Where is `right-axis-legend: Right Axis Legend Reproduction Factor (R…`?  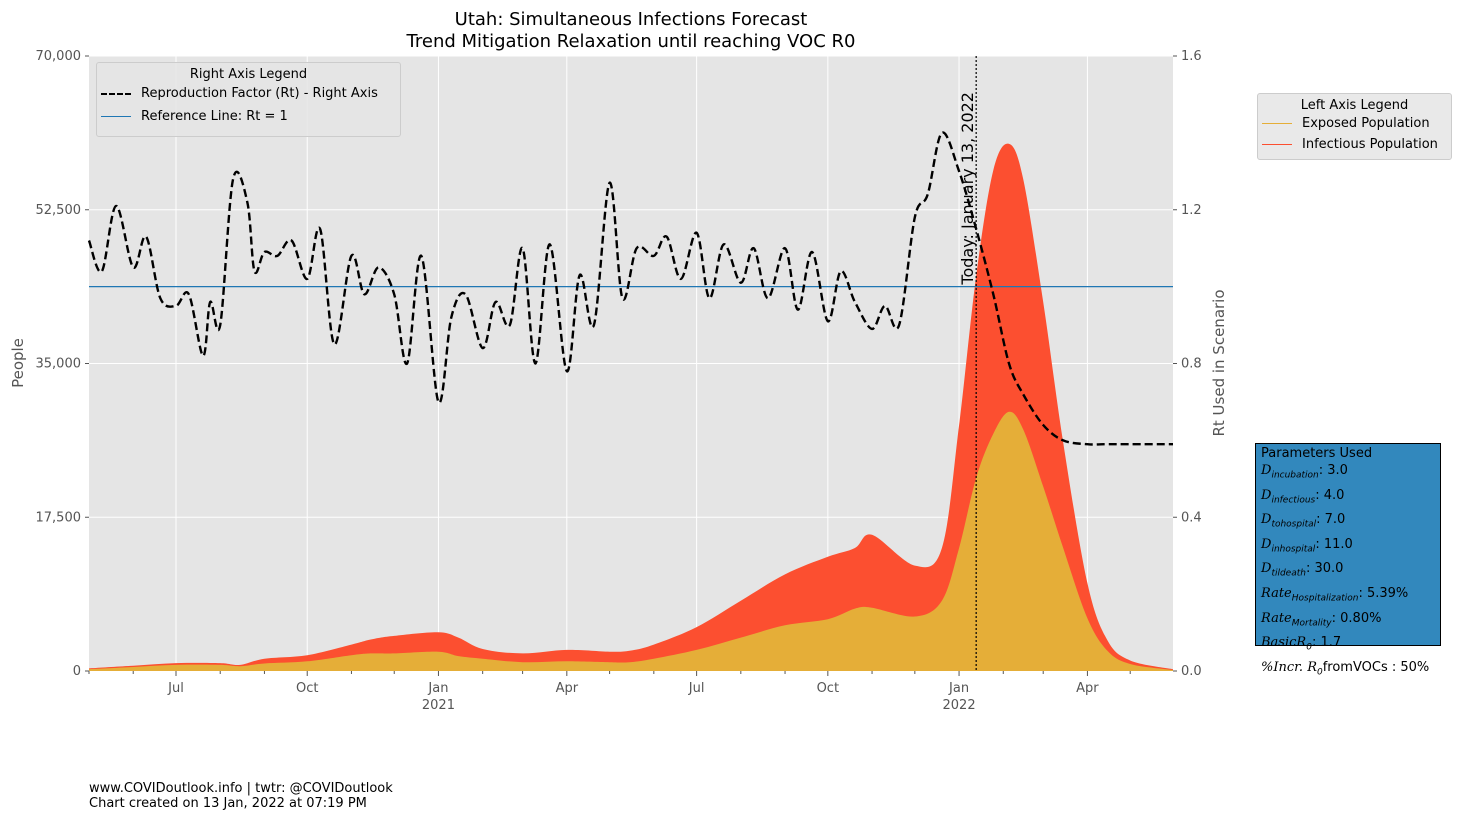
right-axis-legend: Right Axis Legend Reproduction Factor (R… is located at coordinates (248, 99).